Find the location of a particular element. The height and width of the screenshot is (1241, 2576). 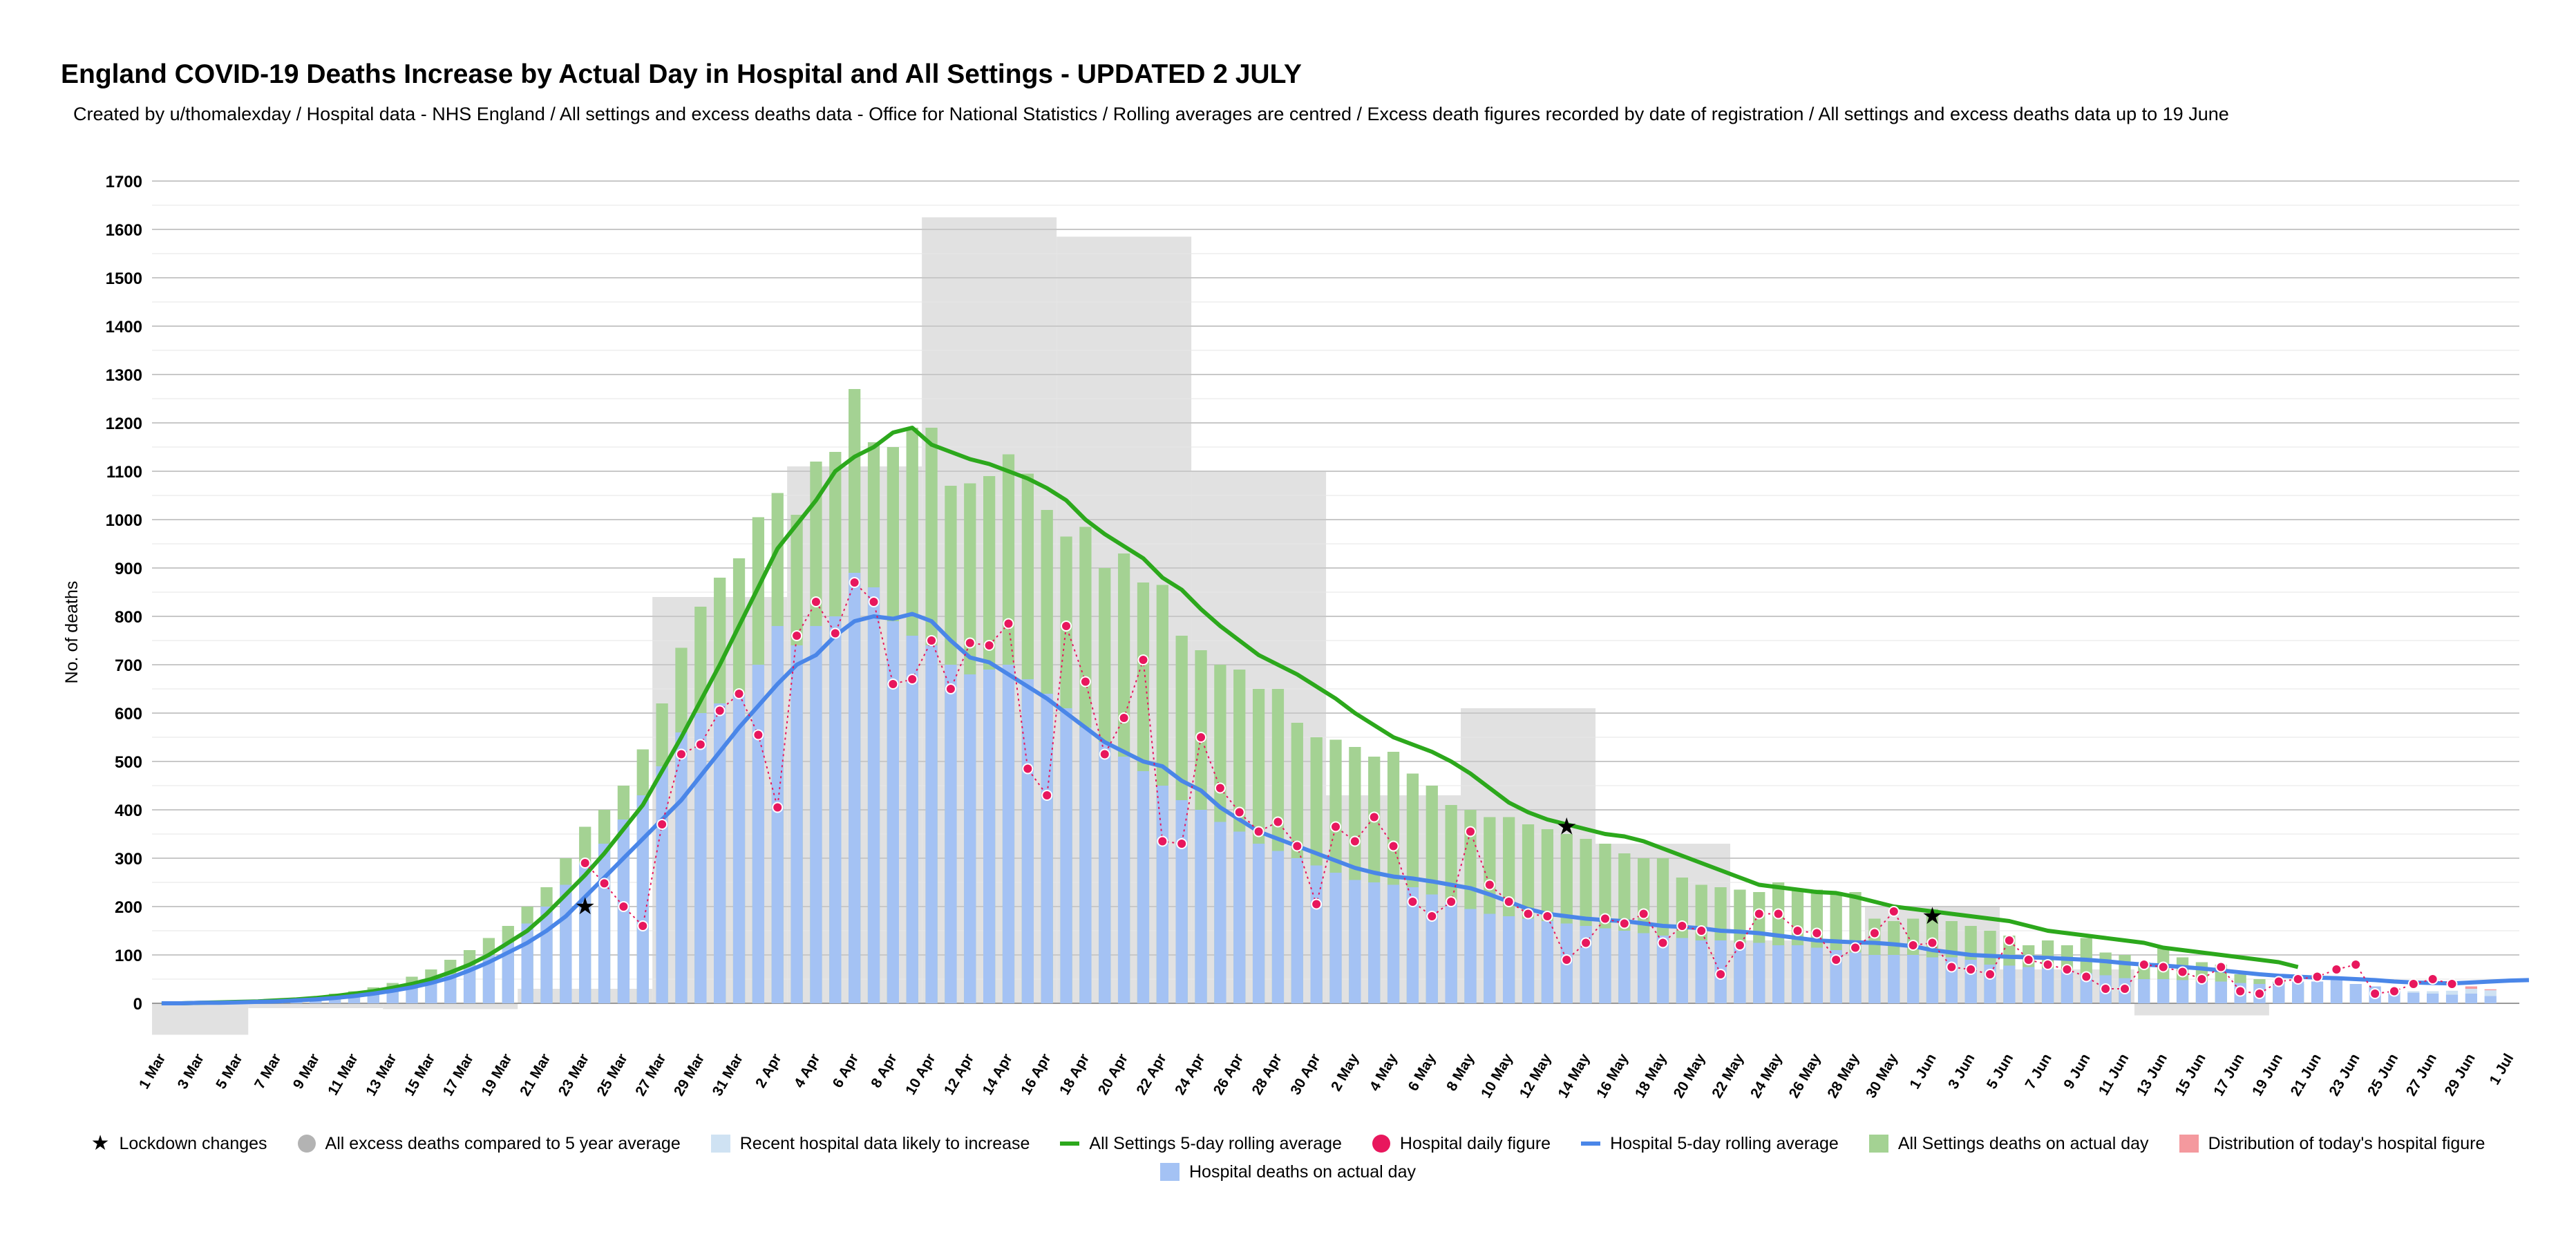

line-swatch-icon is located at coordinates (1070, 1143).